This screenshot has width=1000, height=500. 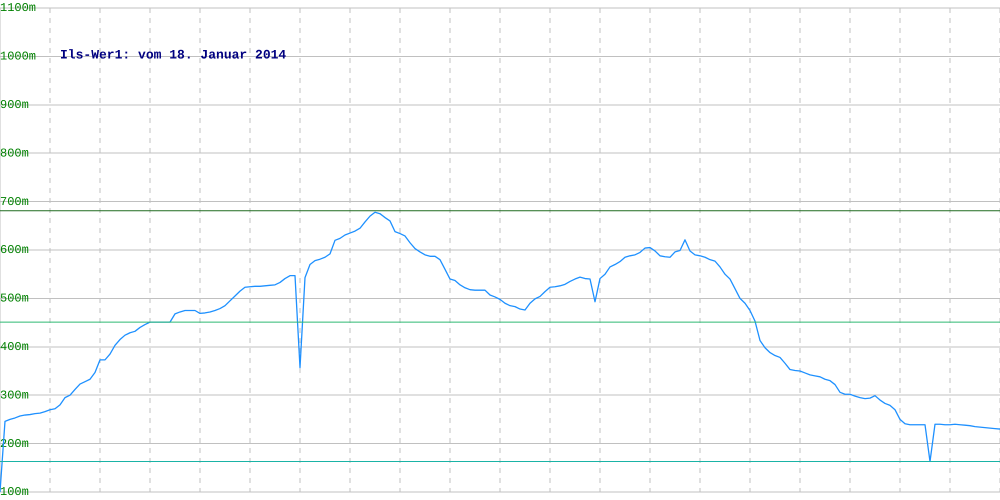 I want to click on y-tick-label: 1000m, so click(x=18, y=57).